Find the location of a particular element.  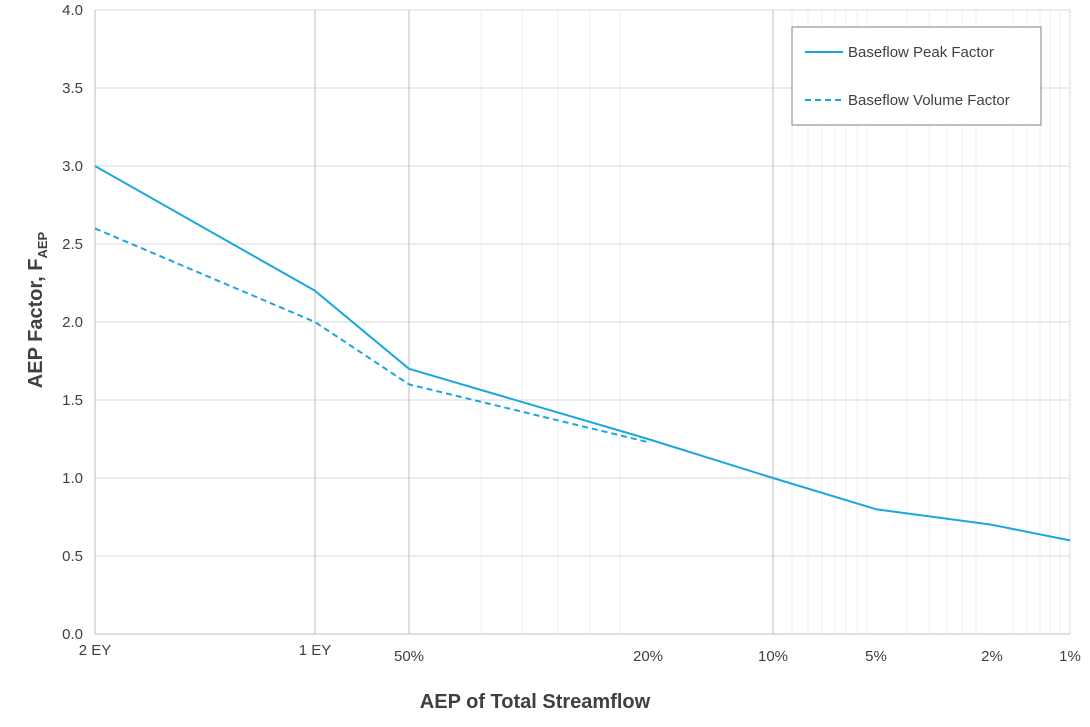

x-tick-label: 2% is located at coordinates (992, 656).